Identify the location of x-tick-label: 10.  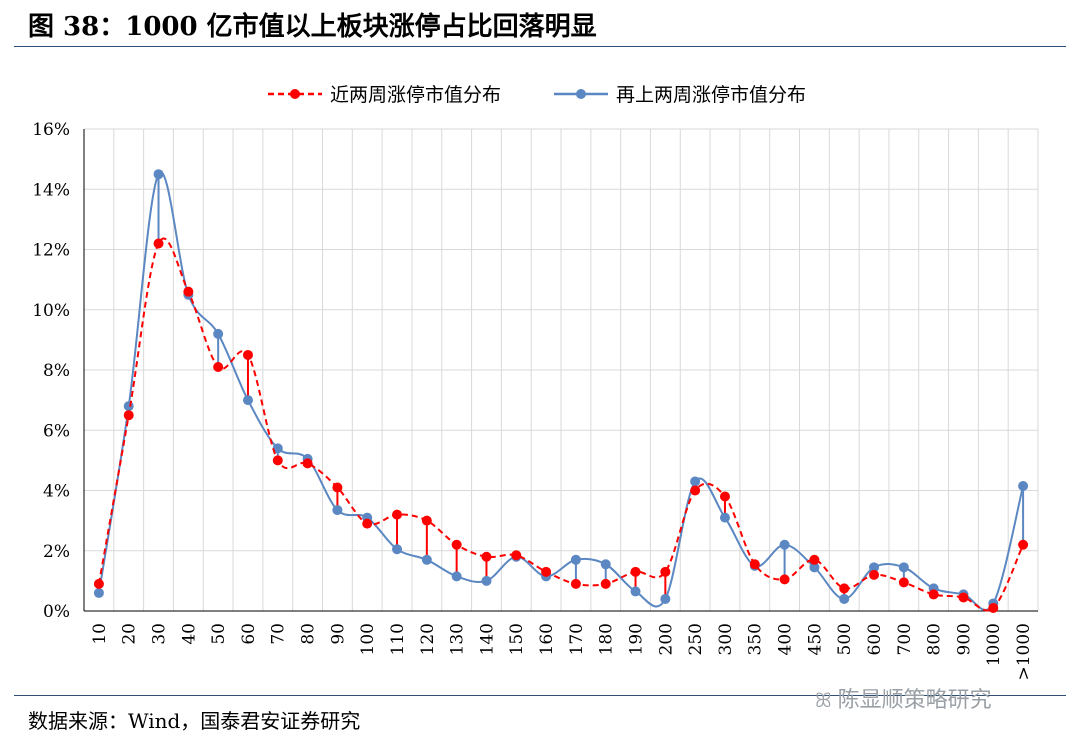
(100, 634).